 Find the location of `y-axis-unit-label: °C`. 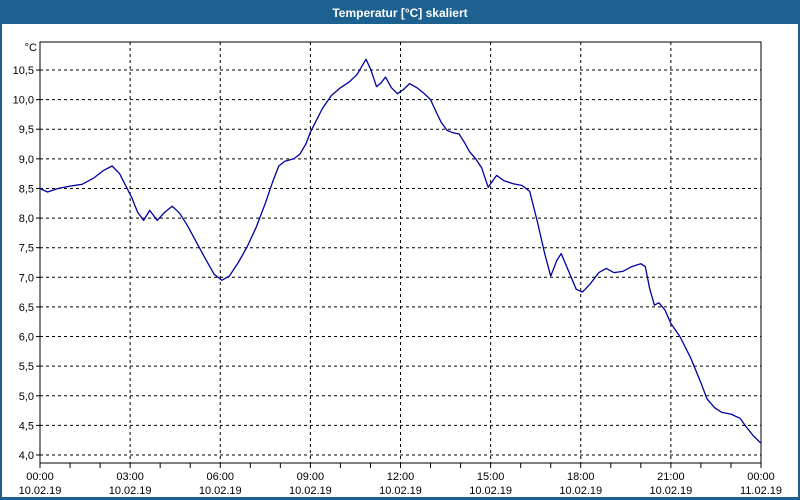

y-axis-unit-label: °C is located at coordinates (31, 48).